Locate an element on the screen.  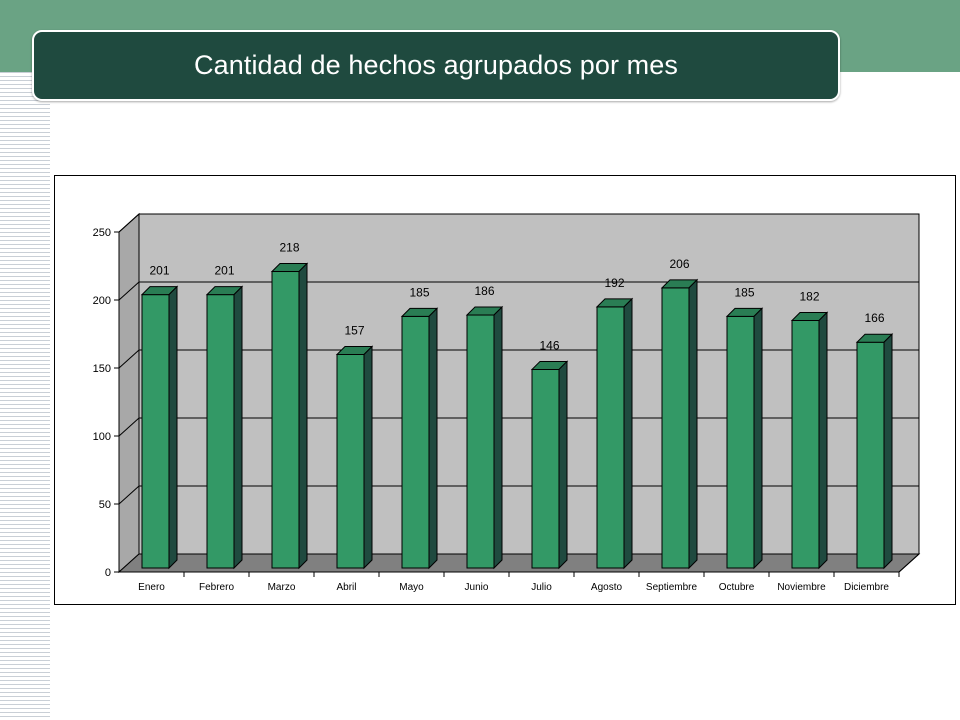
x-tick-label: Mayo is located at coordinates (411, 587).